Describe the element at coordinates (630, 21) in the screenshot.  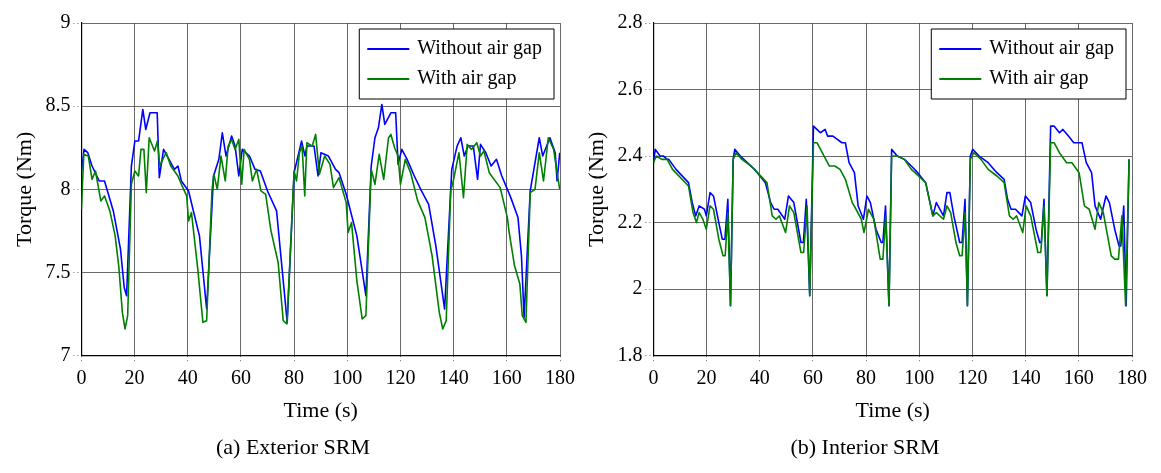
I see `y-tick-label: 2.8` at that location.